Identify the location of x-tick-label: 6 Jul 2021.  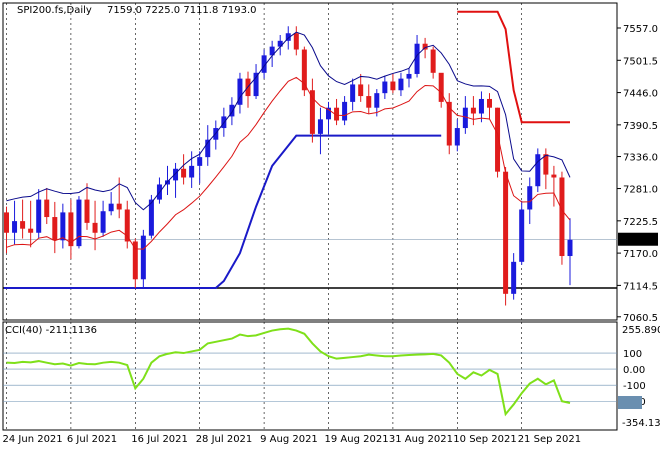
(92, 439).